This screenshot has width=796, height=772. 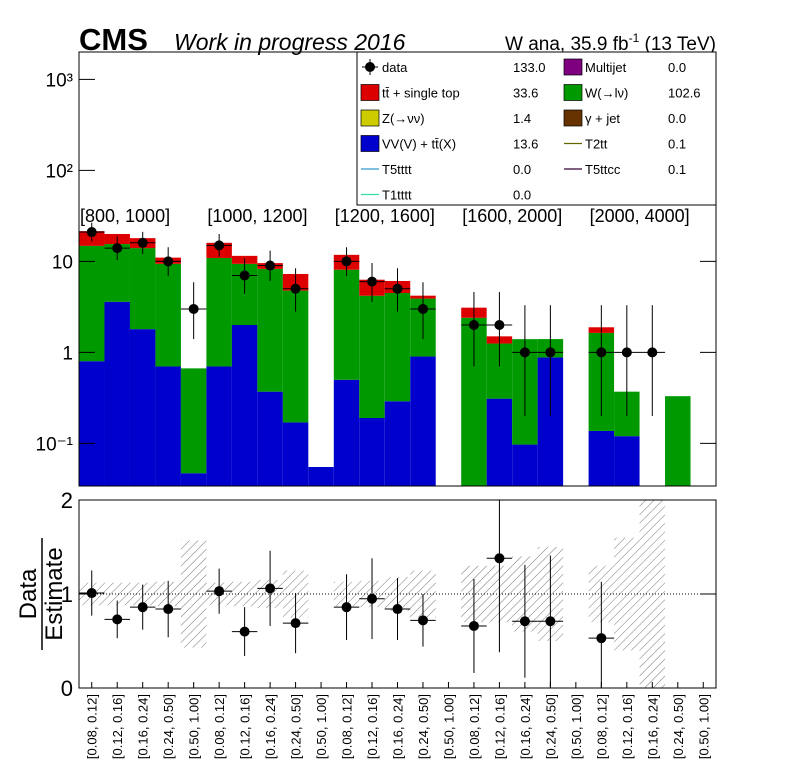 What do you see at coordinates (397, 169) in the screenshot?
I see `legend-label: T5tttt` at bounding box center [397, 169].